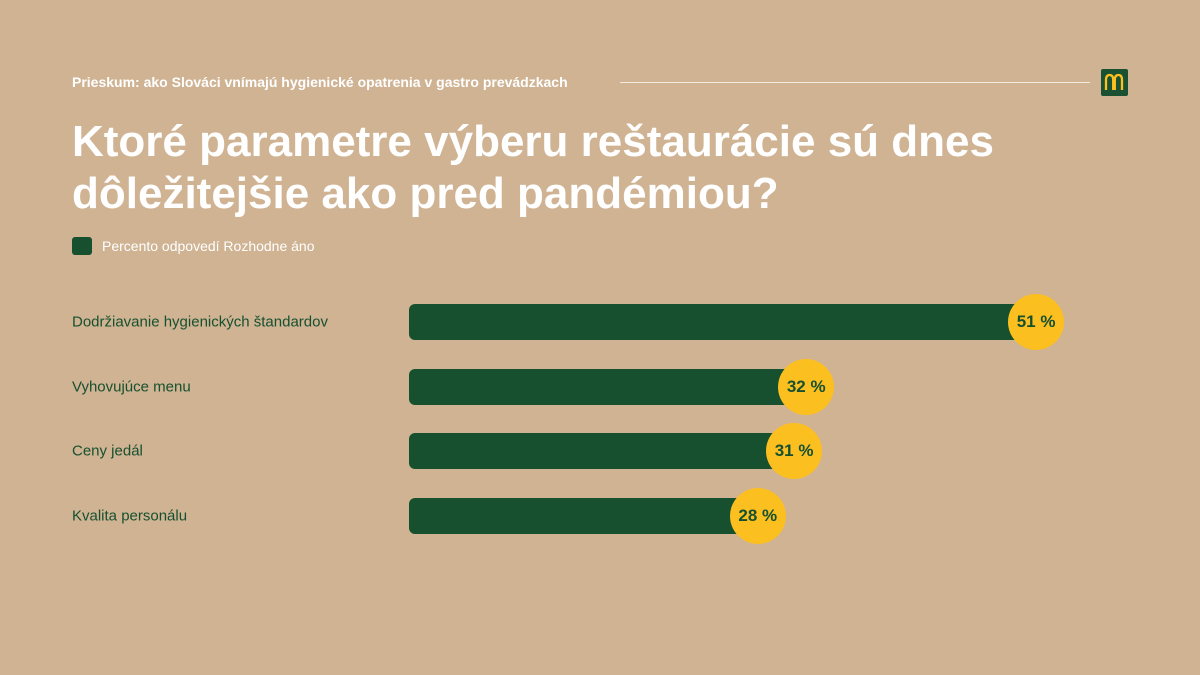  What do you see at coordinates (757, 515) in the screenshot?
I see `value-label: 28 %` at bounding box center [757, 515].